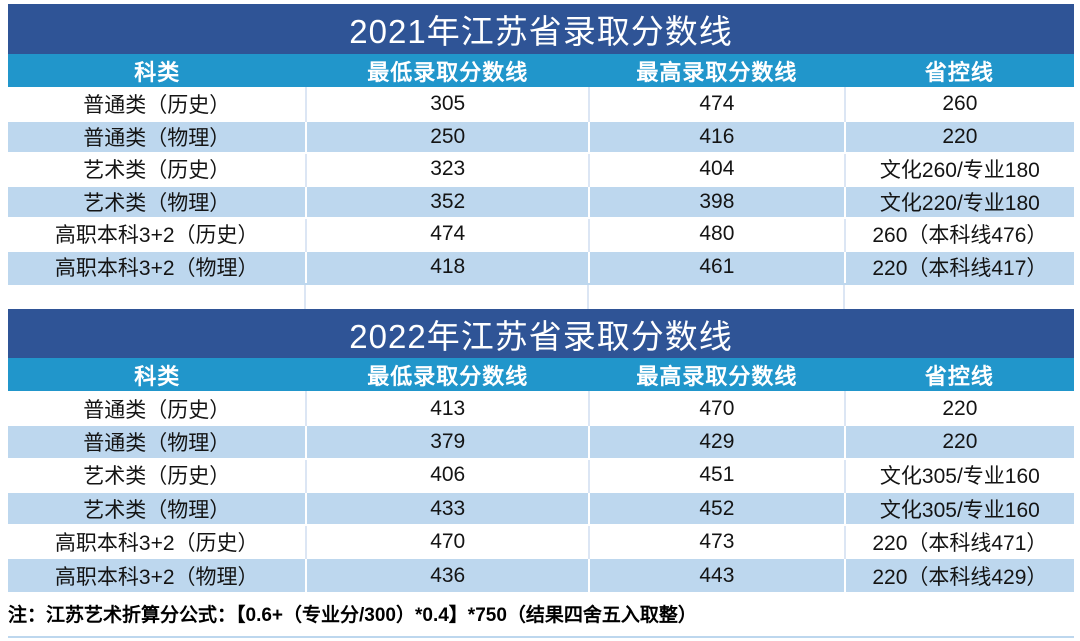 Image resolution: width=1080 pixels, height=641 pixels. What do you see at coordinates (448, 575) in the screenshot?
I see `score-cell: 436` at bounding box center [448, 575].